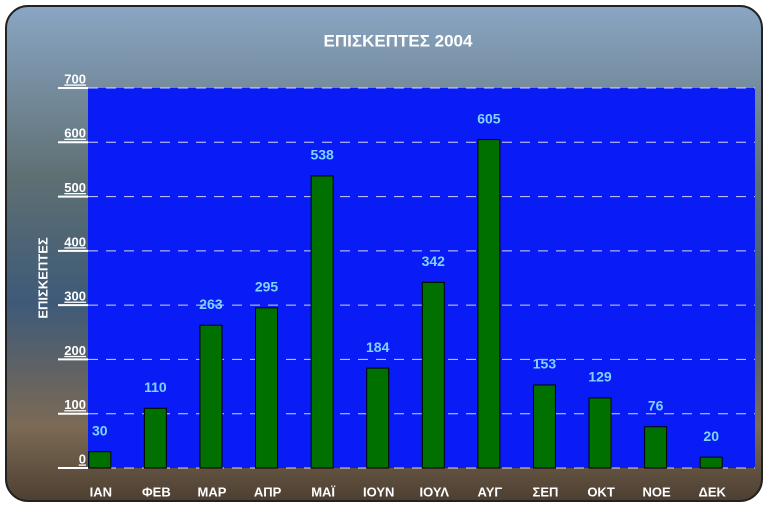 Image resolution: width=768 pixels, height=512 pixels. I want to click on x-tick-label: ΙΑΝ, so click(101, 491).